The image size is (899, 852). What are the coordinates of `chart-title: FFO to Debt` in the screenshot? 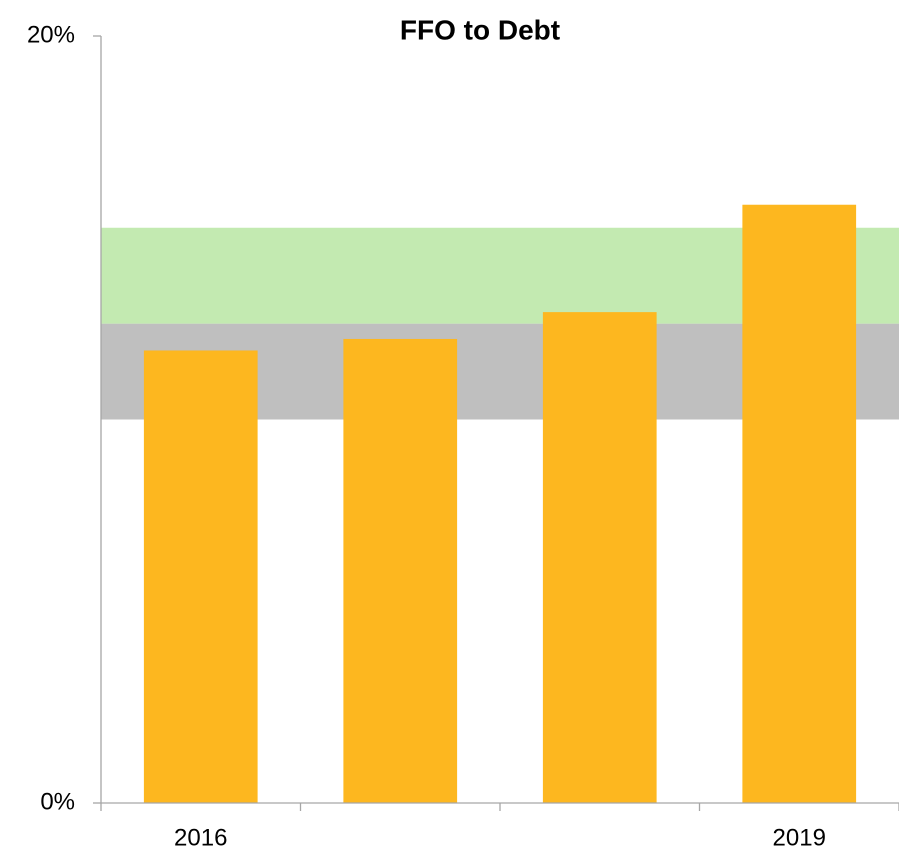 It's located at (480, 29).